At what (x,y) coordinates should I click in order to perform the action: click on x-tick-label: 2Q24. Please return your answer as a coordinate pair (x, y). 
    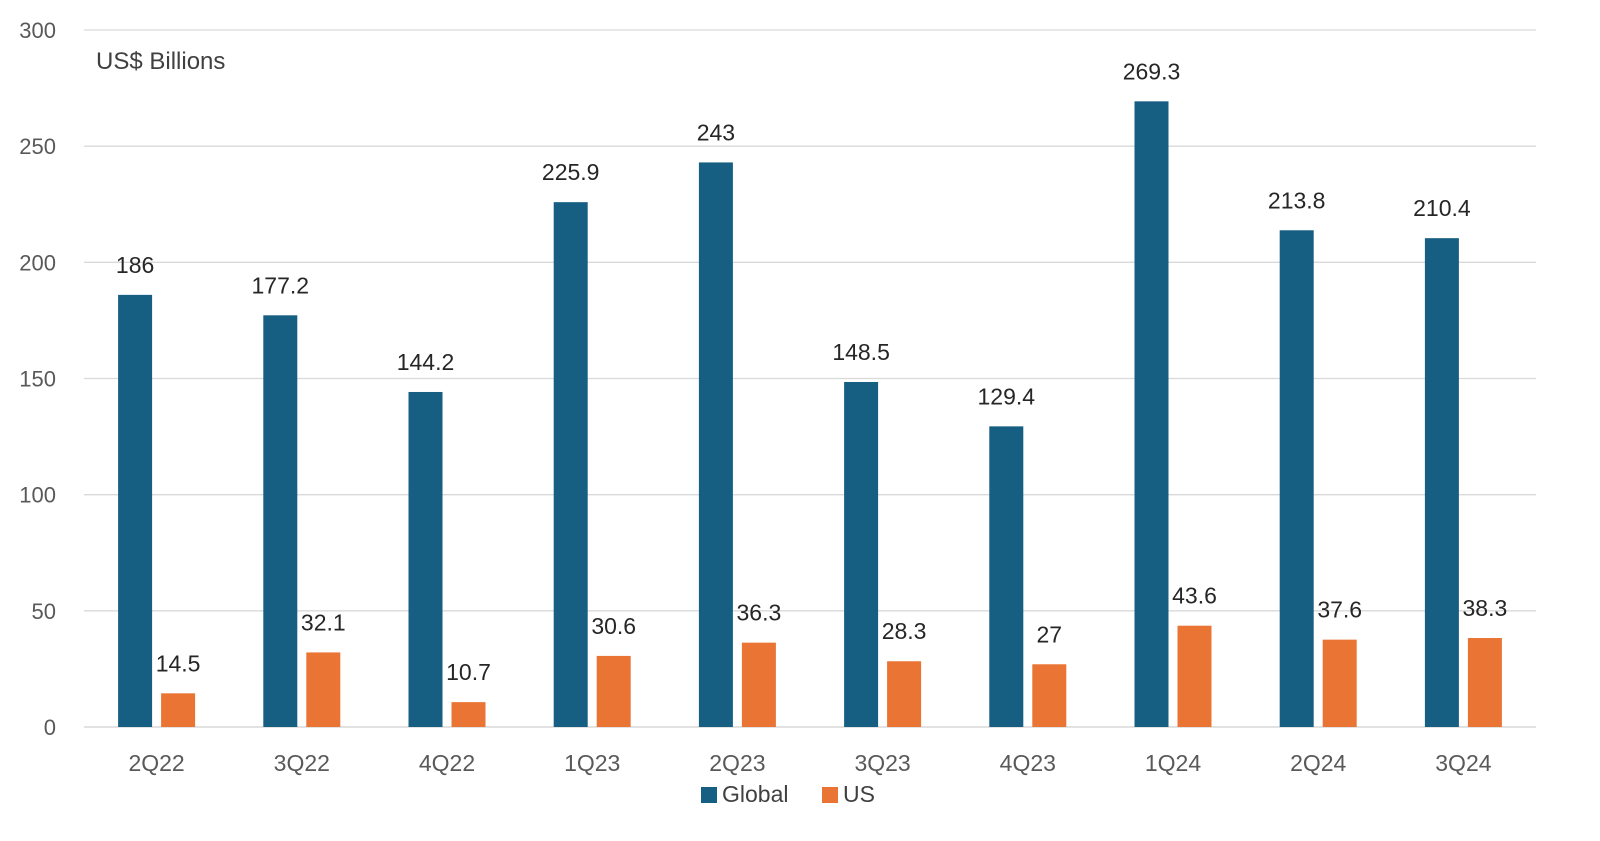
    Looking at the image, I should click on (1318, 763).